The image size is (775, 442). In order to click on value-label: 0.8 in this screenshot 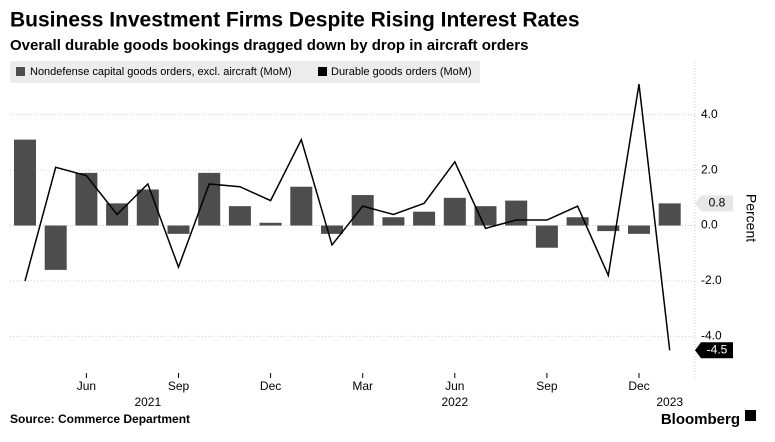, I will do `click(717, 203)`.